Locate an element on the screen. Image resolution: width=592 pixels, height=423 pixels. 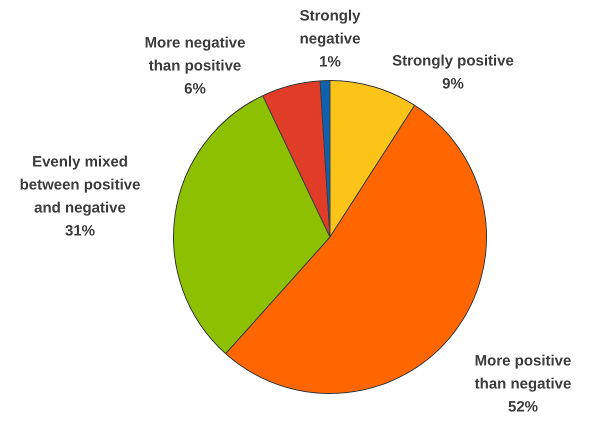
slice-label: Strongly negative is located at coordinates (331, 28).